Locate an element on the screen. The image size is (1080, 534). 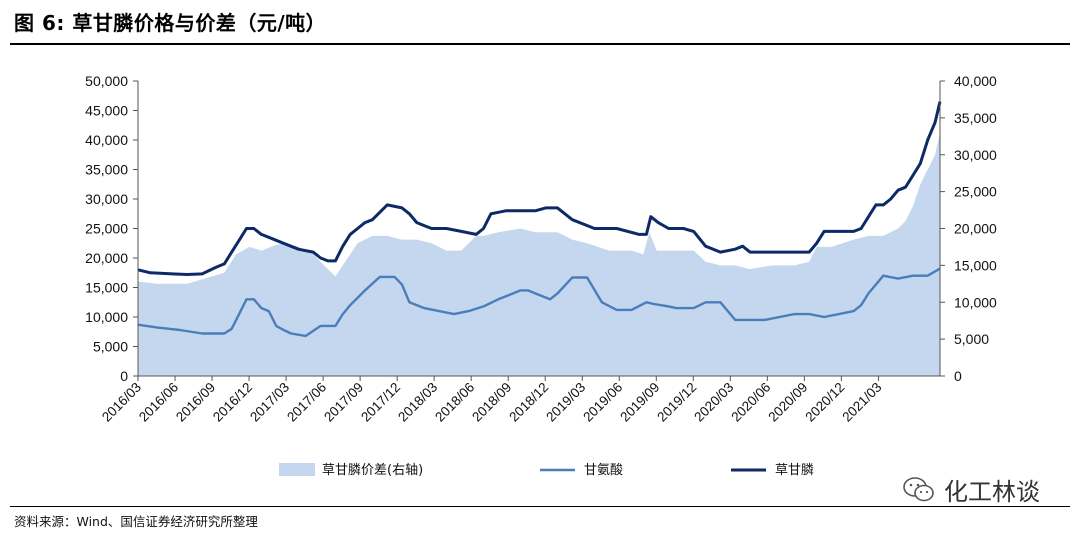
x-tick-label: 2019/09 is located at coordinates (639, 402).